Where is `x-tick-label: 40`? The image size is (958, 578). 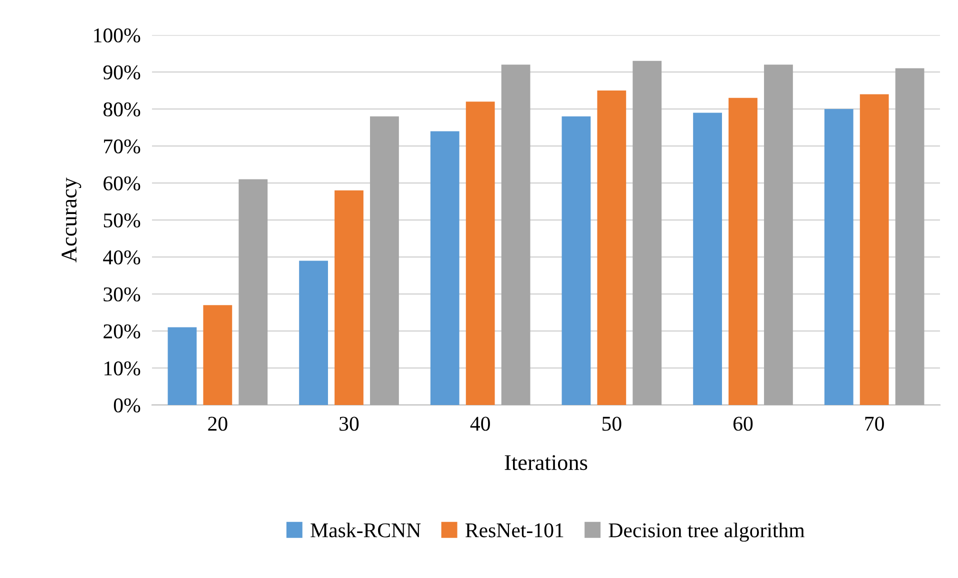
x-tick-label: 40 is located at coordinates (480, 423).